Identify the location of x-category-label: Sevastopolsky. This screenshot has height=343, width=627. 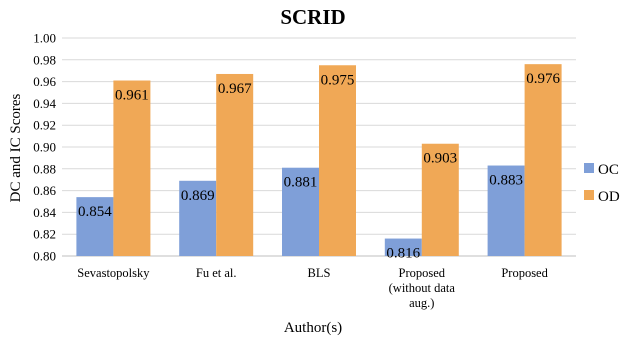
(113, 273).